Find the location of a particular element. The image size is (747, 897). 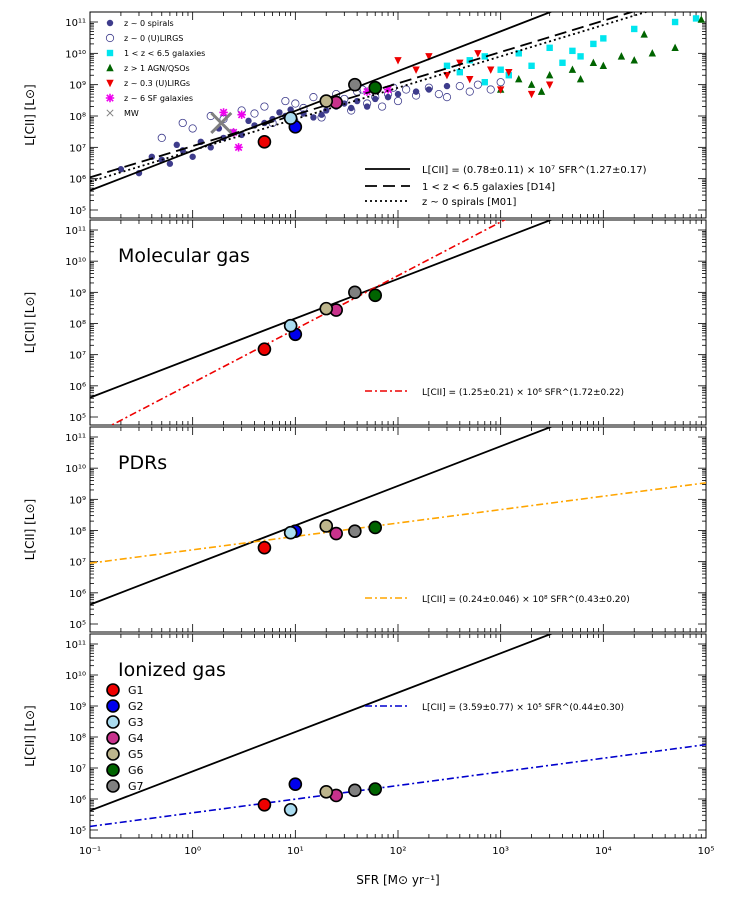

galaxy-legend-label: G2 is located at coordinates (136, 706).